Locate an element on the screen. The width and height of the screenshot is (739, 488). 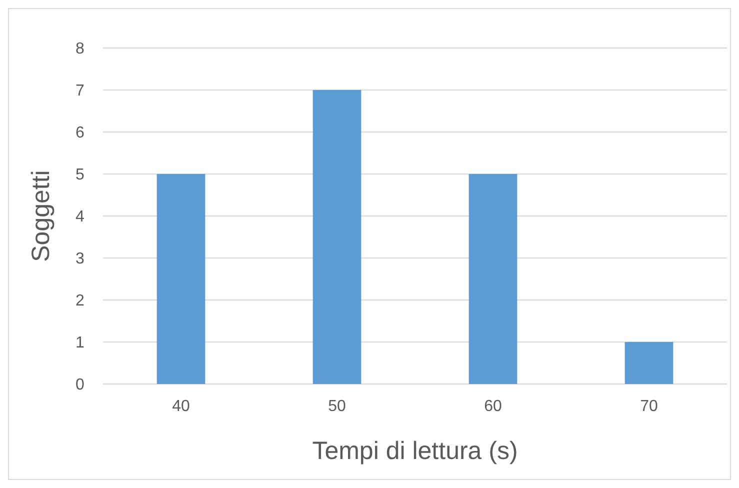
y-tick-label: 4 is located at coordinates (80, 217).